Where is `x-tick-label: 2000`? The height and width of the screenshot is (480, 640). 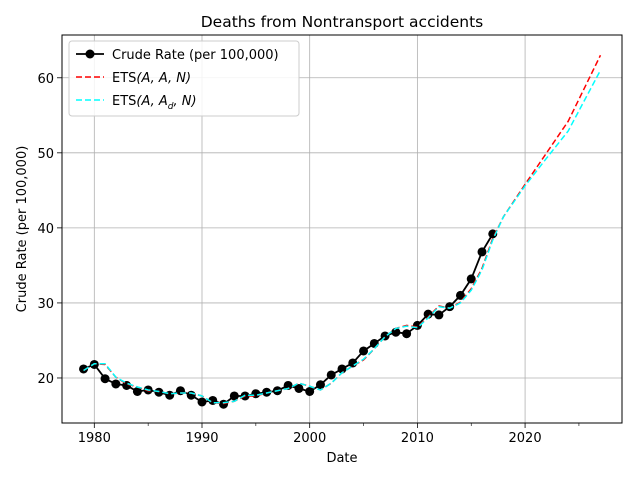
x-tick-label: 2000 is located at coordinates (309, 438).